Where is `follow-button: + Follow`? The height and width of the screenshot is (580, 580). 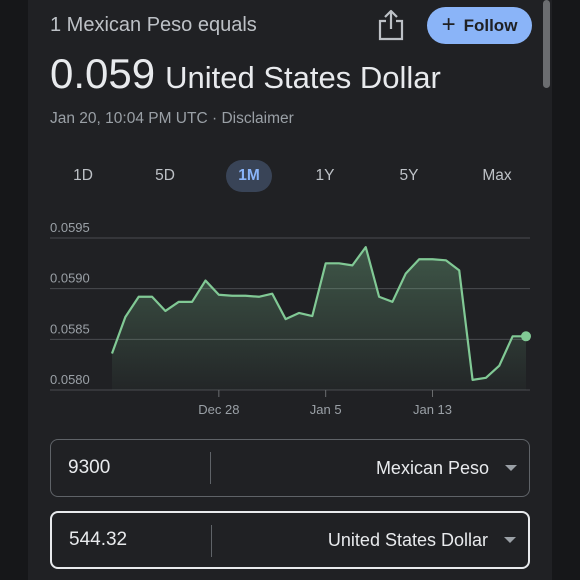
follow-button: + Follow is located at coordinates (479, 25).